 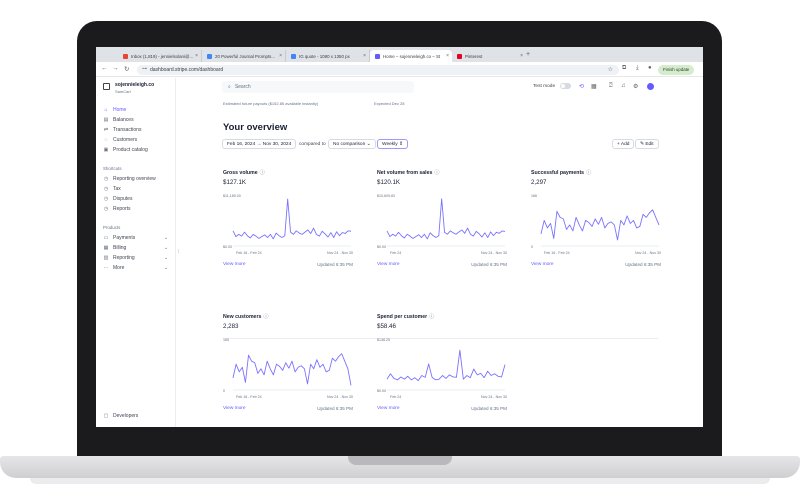 I want to click on browser-tab-stripe: Home – sojennieleigh.co – St ×, so click(x=411, y=56).